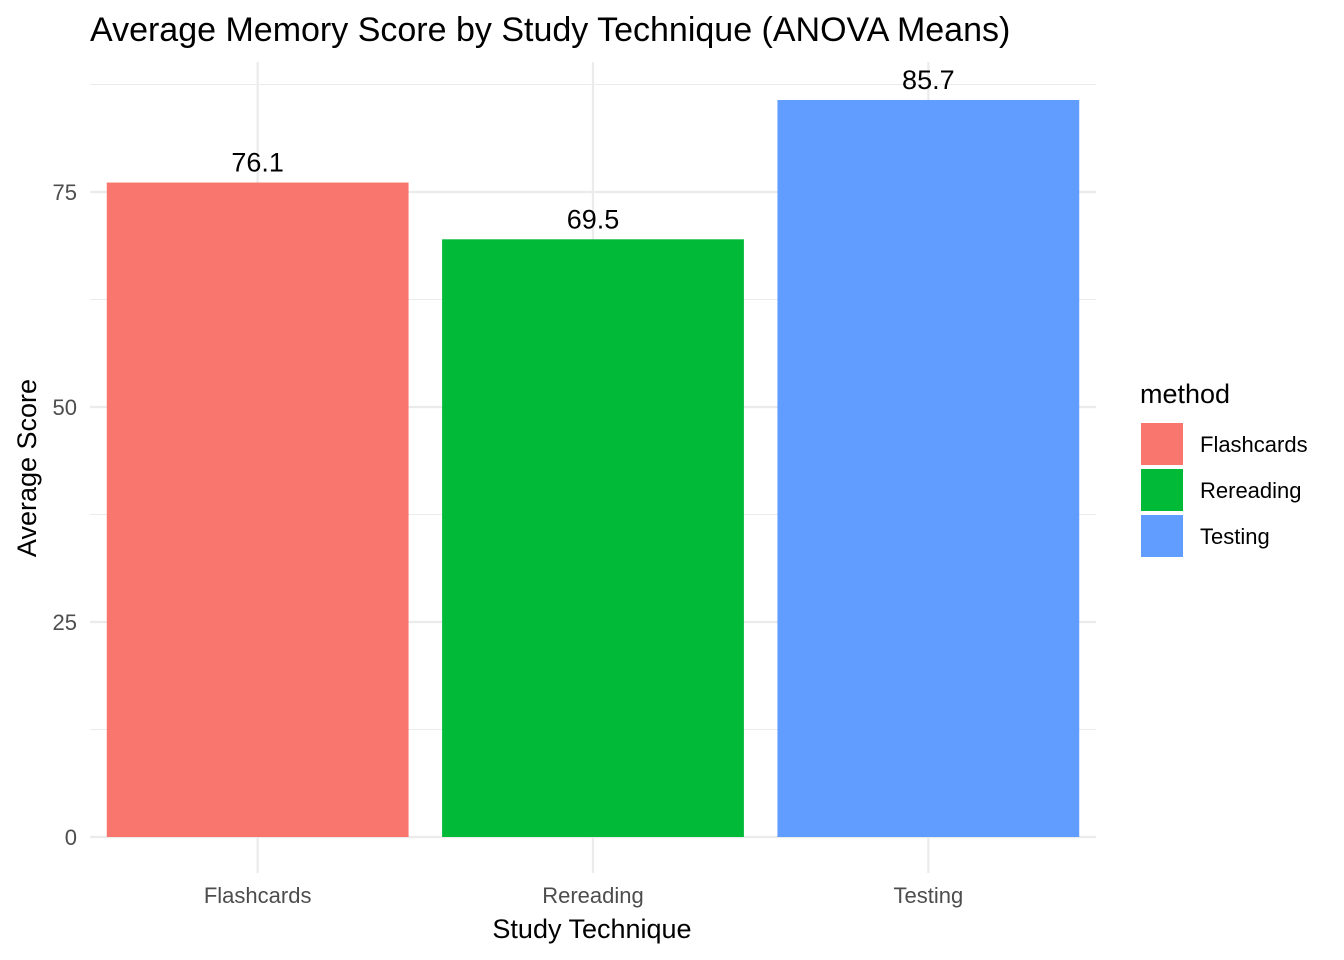  I want to click on x-tick-label: Flashcards, so click(258, 895).